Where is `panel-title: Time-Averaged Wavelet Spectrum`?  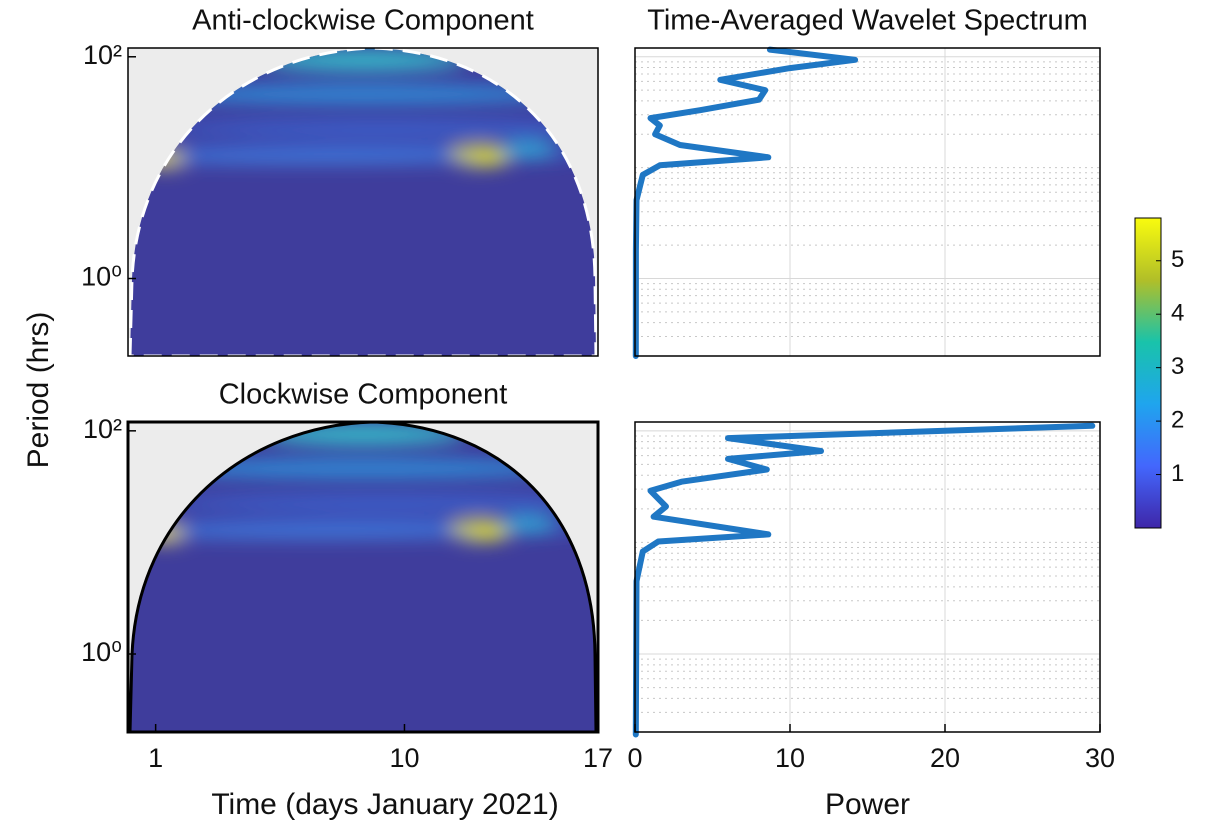
panel-title: Time-Averaged Wavelet Spectrum is located at coordinates (867, 21).